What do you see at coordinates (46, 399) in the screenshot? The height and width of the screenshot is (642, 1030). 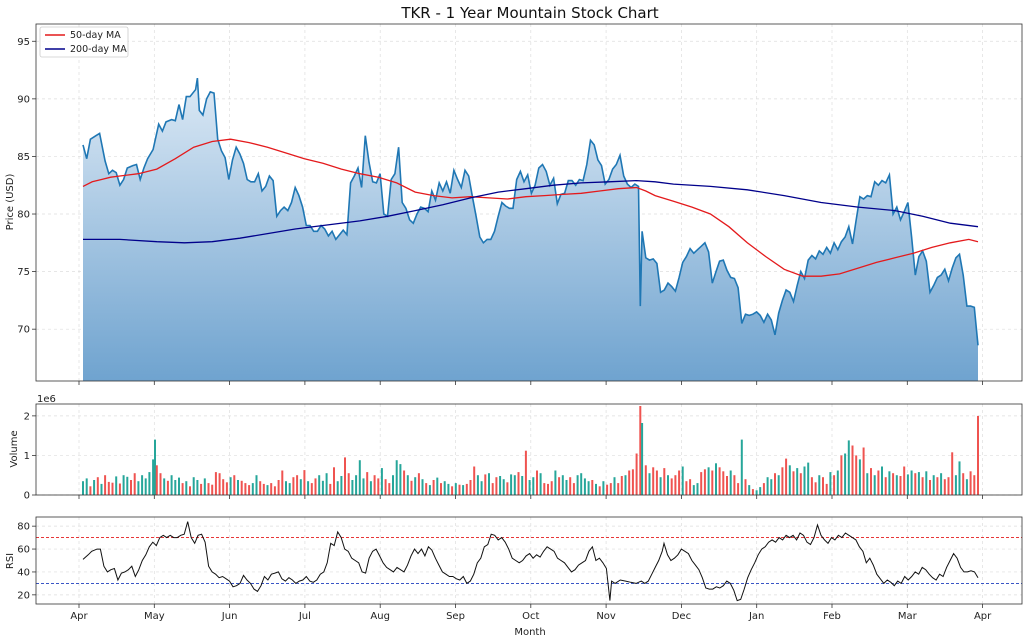 I see `volume-multiplier-label: 1e6` at bounding box center [46, 399].